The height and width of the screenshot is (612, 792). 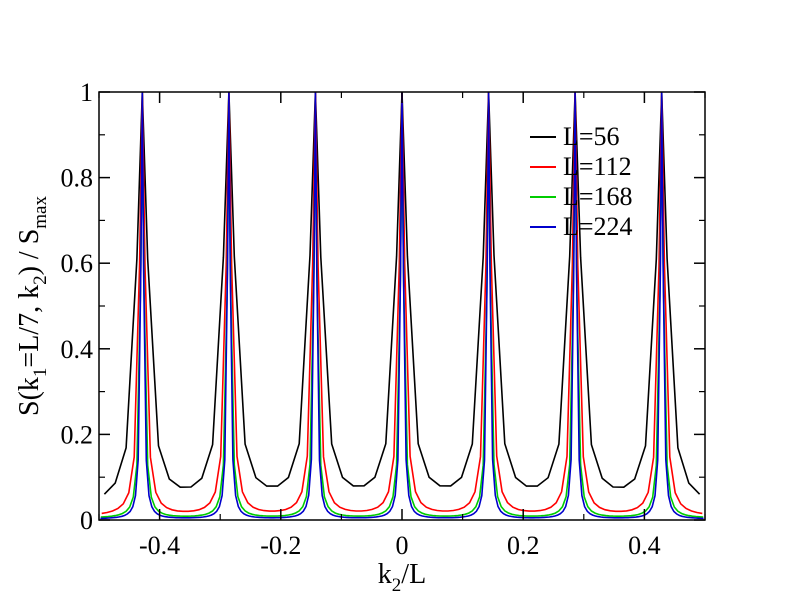 What do you see at coordinates (159, 545) in the screenshot?
I see `x-tick-label: -0.4` at bounding box center [159, 545].